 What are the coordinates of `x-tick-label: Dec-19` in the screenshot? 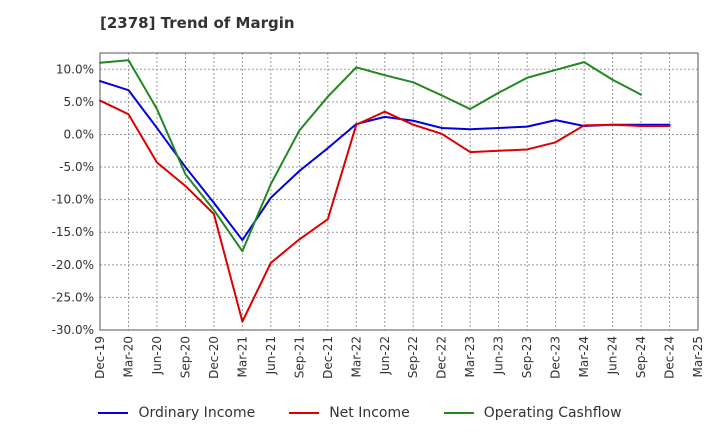 It's located at (100, 357).